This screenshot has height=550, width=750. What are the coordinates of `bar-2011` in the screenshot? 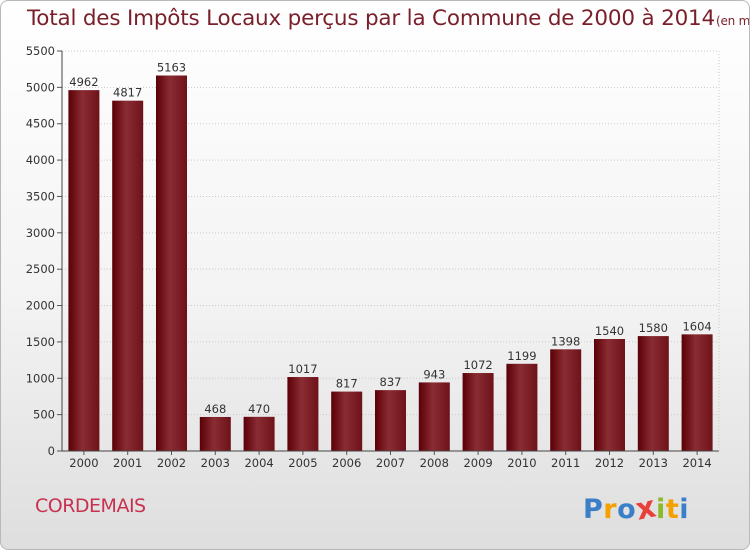 It's located at (566, 400).